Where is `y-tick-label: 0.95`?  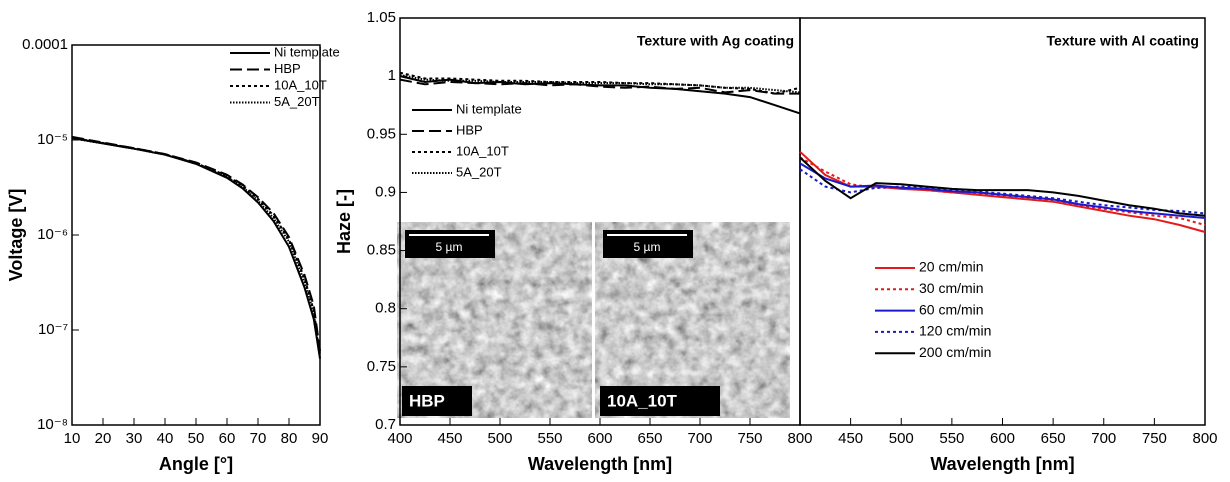 y-tick-label: 0.95 is located at coordinates (381, 133).